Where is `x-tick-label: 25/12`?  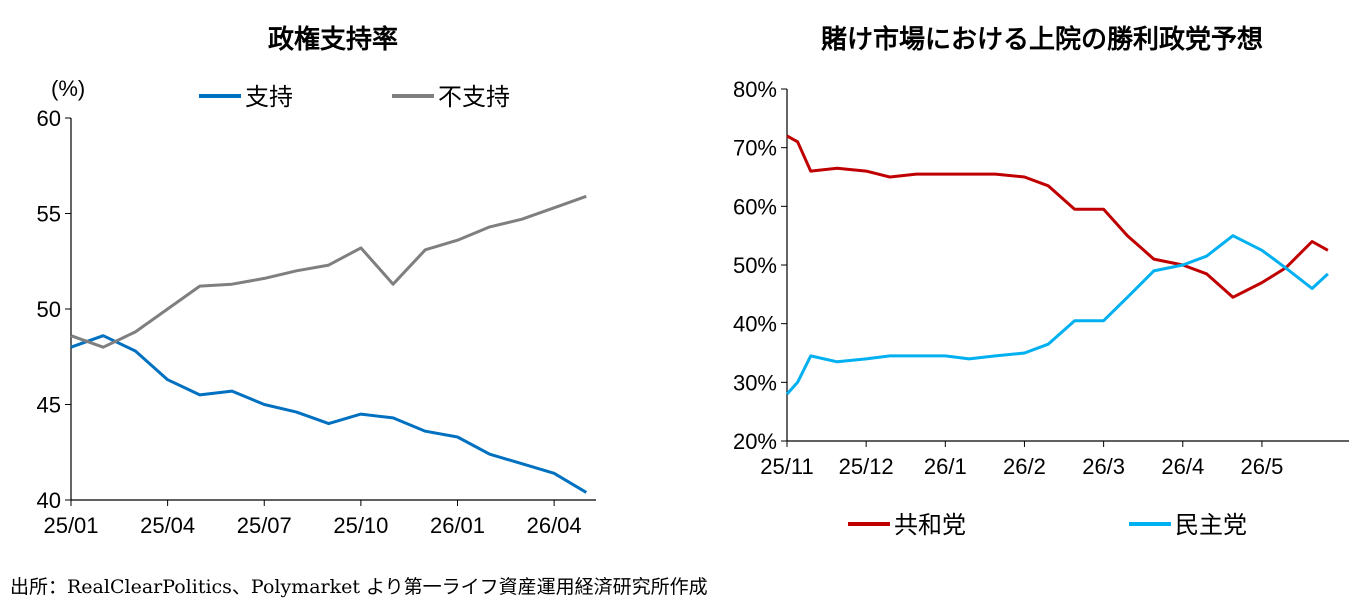 x-tick-label: 25/12 is located at coordinates (866, 466).